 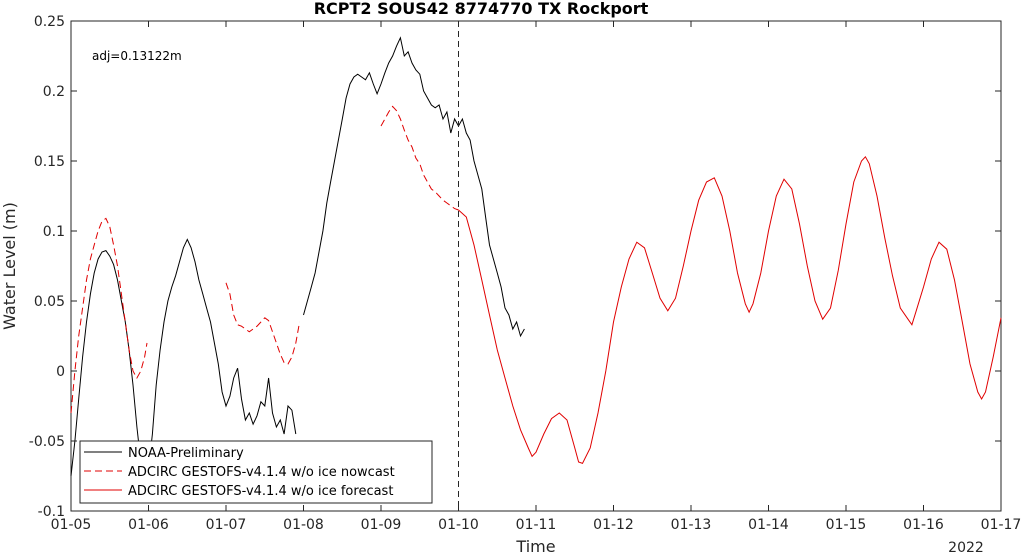 I want to click on x-tick-label: 01-12, so click(x=613, y=525).